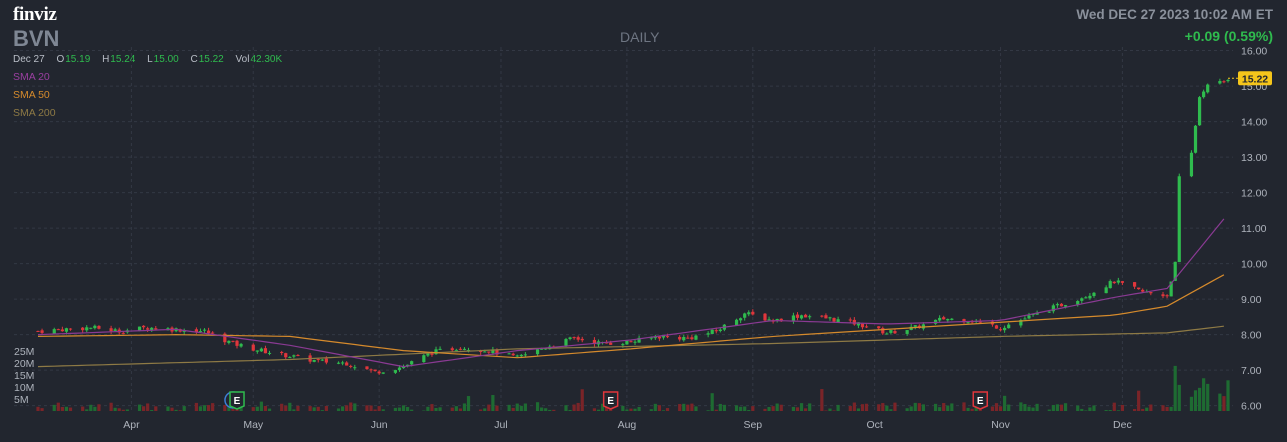 This screenshot has width=1287, height=442. What do you see at coordinates (1254, 194) in the screenshot?
I see `y-tick-label: 12.00` at bounding box center [1254, 194].